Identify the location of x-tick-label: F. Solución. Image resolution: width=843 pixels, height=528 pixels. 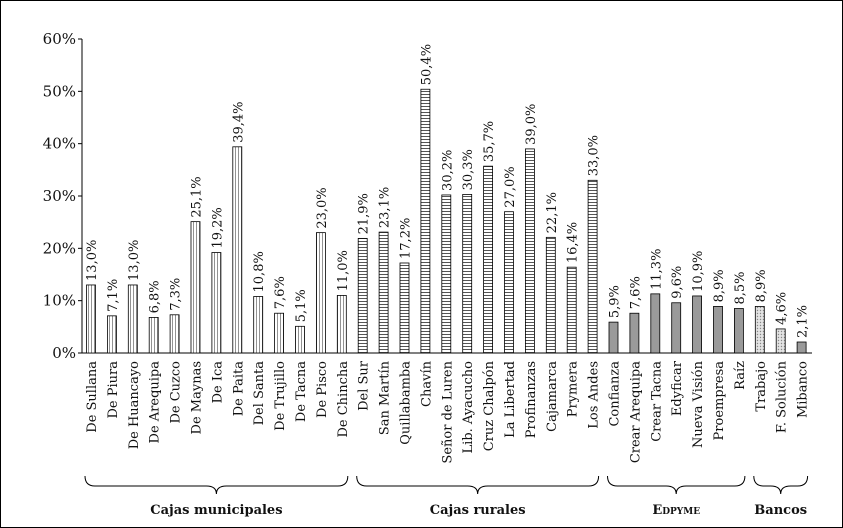
(782, 396).